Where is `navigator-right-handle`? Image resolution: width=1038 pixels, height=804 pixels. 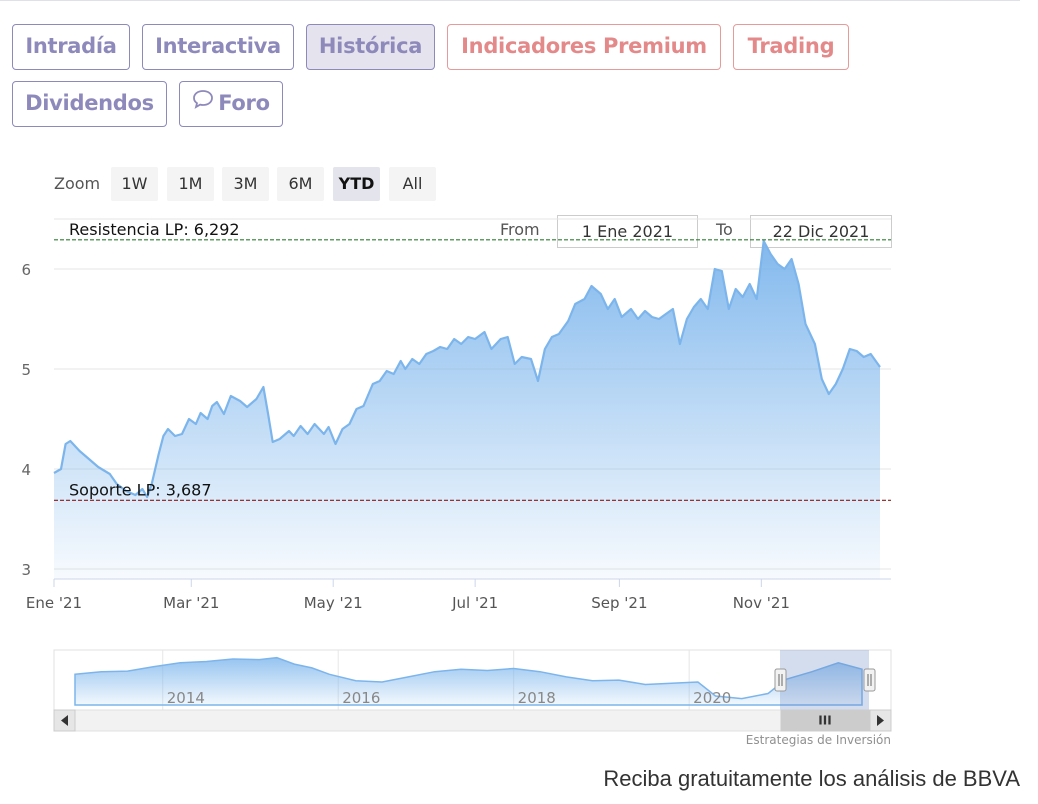
navigator-right-handle is located at coordinates (869, 680).